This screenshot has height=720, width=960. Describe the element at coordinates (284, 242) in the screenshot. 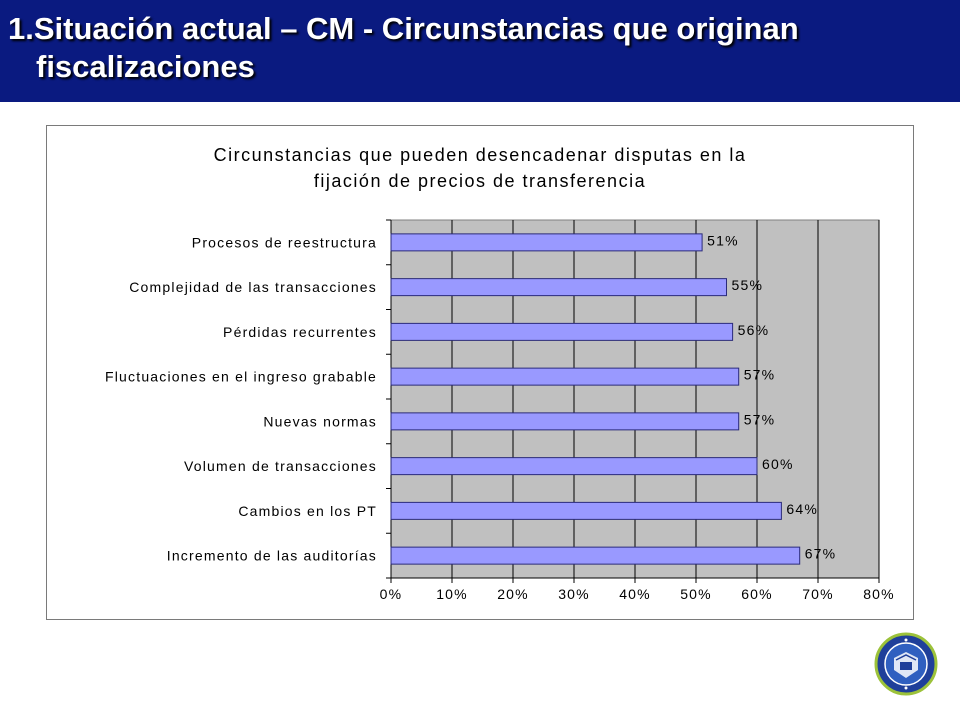

I see `category-label: Procesos de reestructura` at that location.